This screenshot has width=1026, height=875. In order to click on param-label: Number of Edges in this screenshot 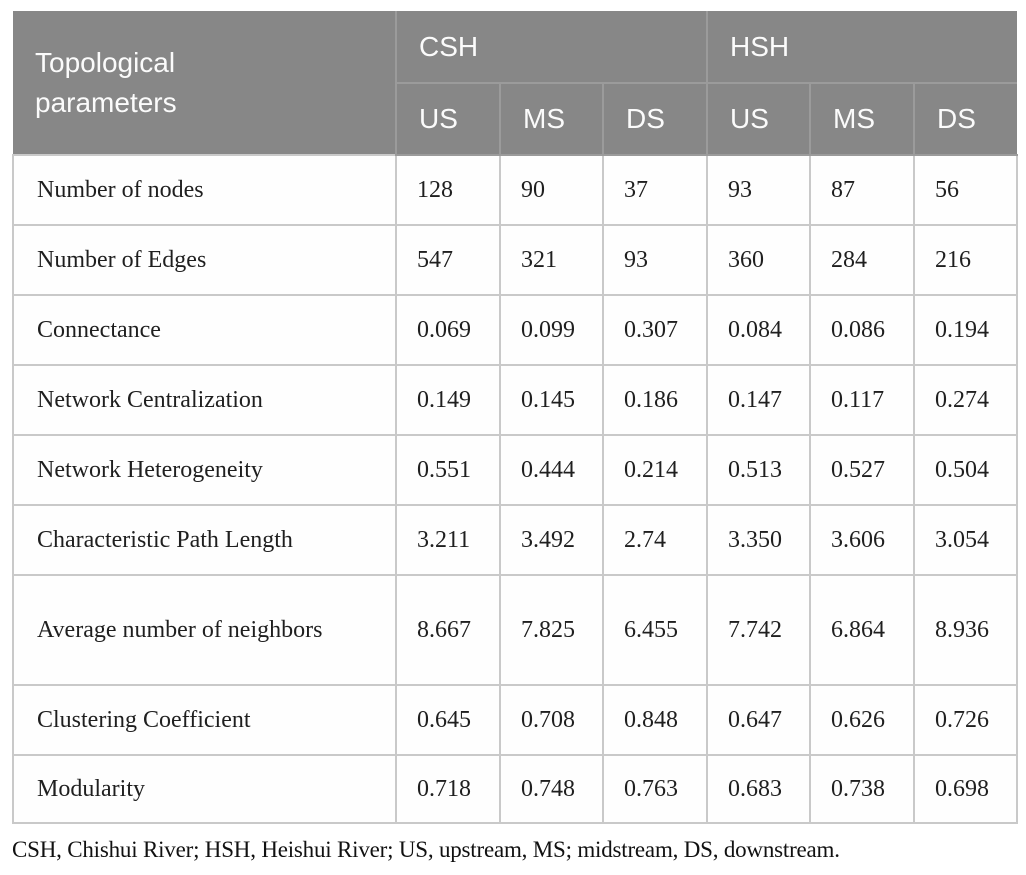, I will do `click(204, 260)`.